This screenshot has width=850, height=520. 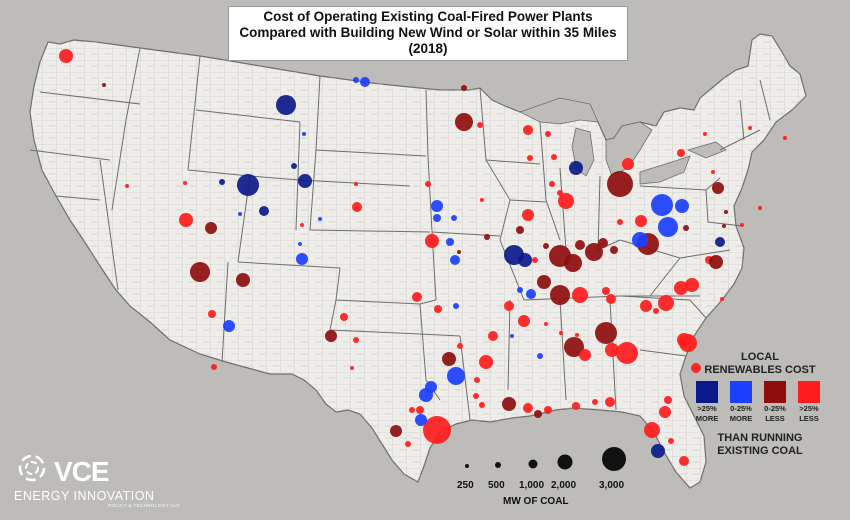 I want to click on swatch-label-2: MORE, so click(x=707, y=418).